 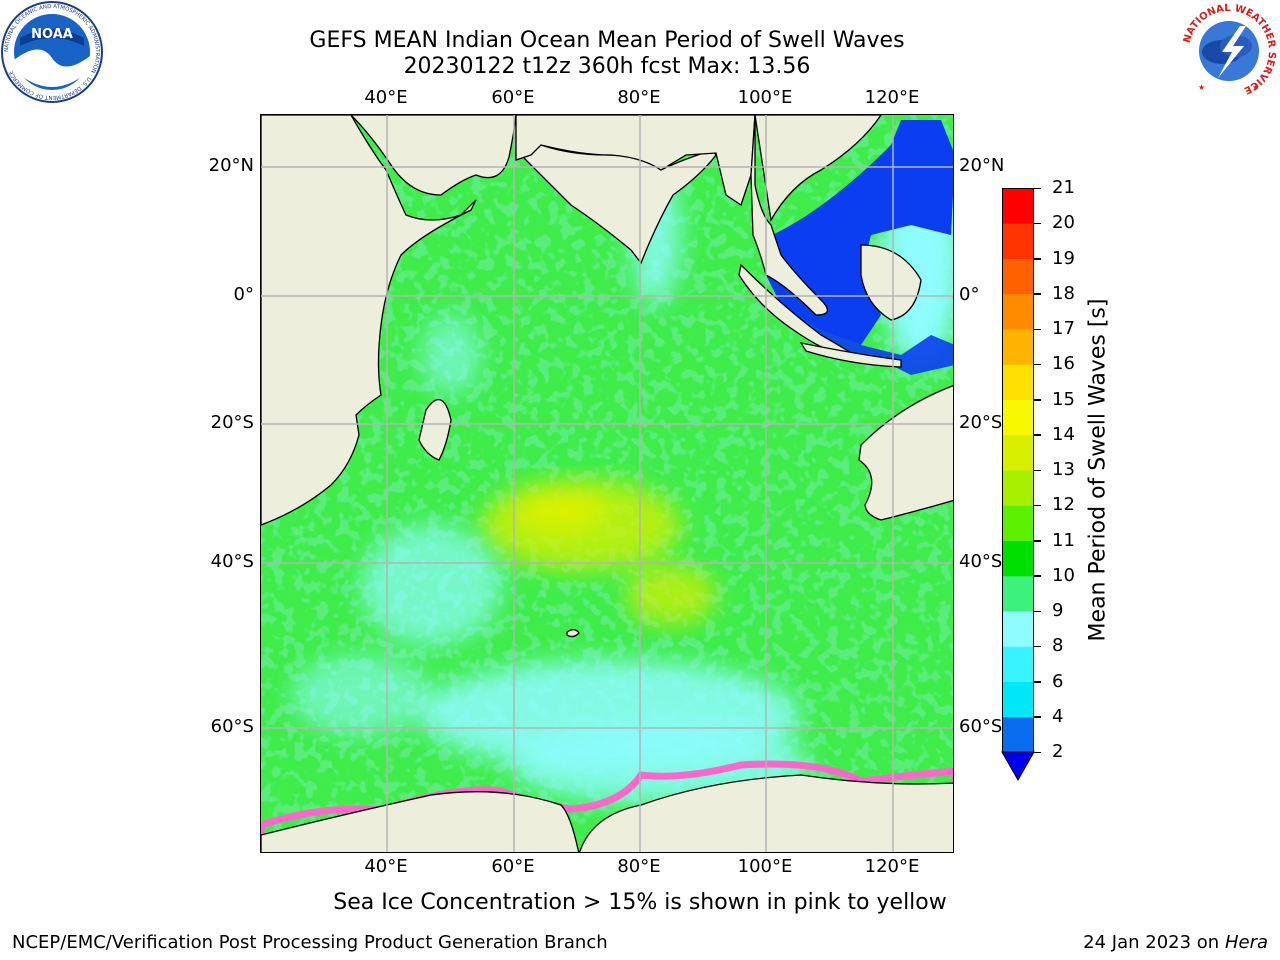 I want to click on lat-tick-left: 20°N, so click(x=231, y=165).